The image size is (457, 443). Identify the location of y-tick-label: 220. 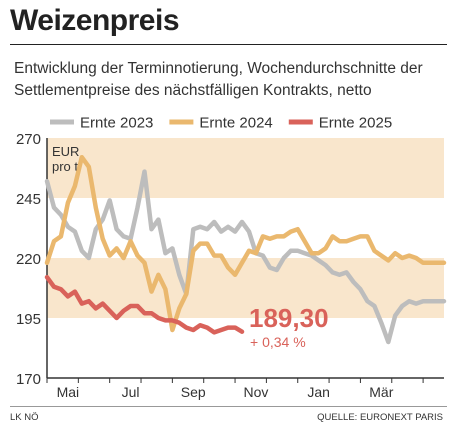
(28, 259).